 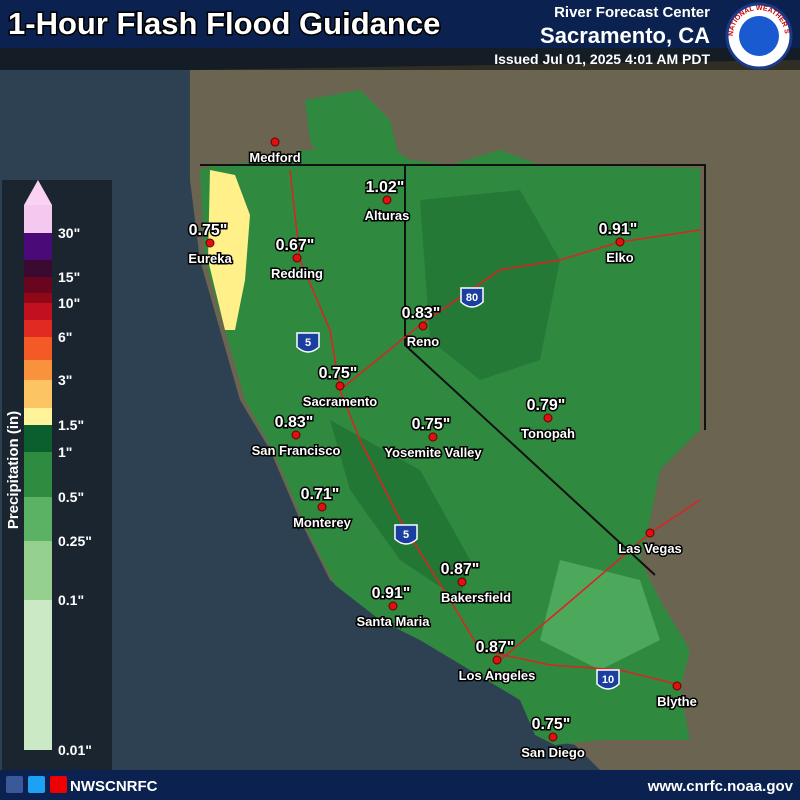 I want to click on highway-number: 80, so click(x=472, y=298).